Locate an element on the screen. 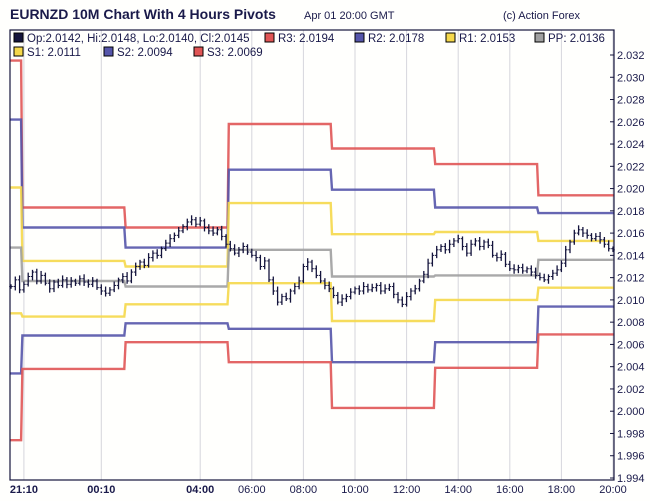 The height and width of the screenshot is (501, 650). y-tick-label: 2.000 is located at coordinates (631, 412).